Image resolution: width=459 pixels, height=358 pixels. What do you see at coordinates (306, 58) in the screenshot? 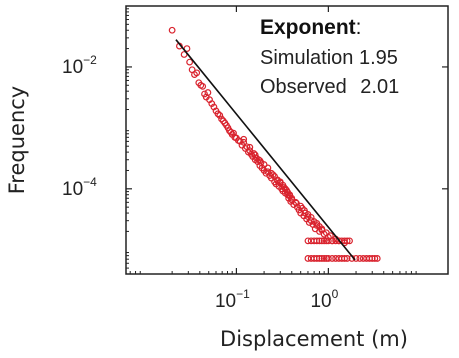
I see `annotation-simulation-label: Simulation` at bounding box center [306, 58].